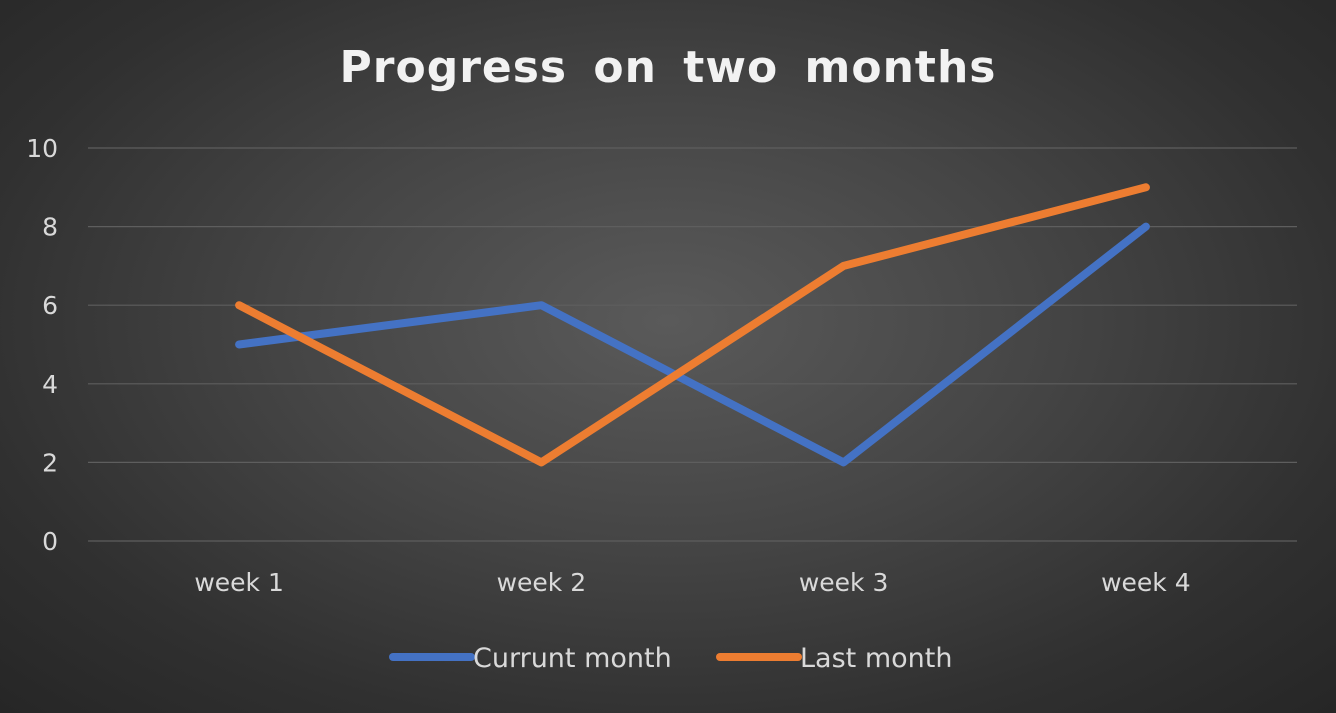  What do you see at coordinates (572, 658) in the screenshot?
I see `legend-label: Currunt month` at bounding box center [572, 658].